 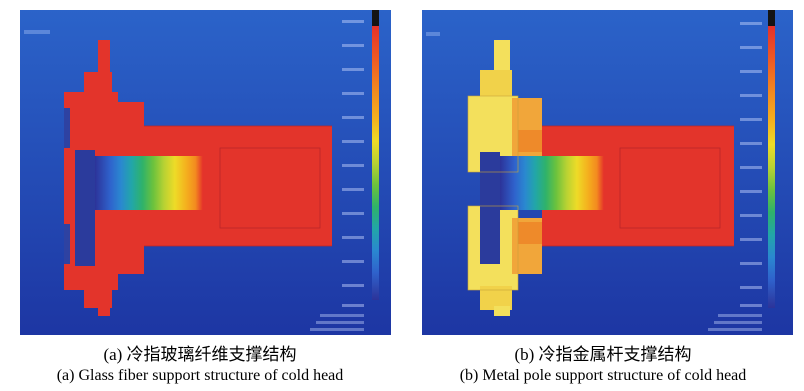 What do you see at coordinates (603, 354) in the screenshot?
I see `caption-b-chinese: (b) 冷指金属杆支撑结构` at bounding box center [603, 354].